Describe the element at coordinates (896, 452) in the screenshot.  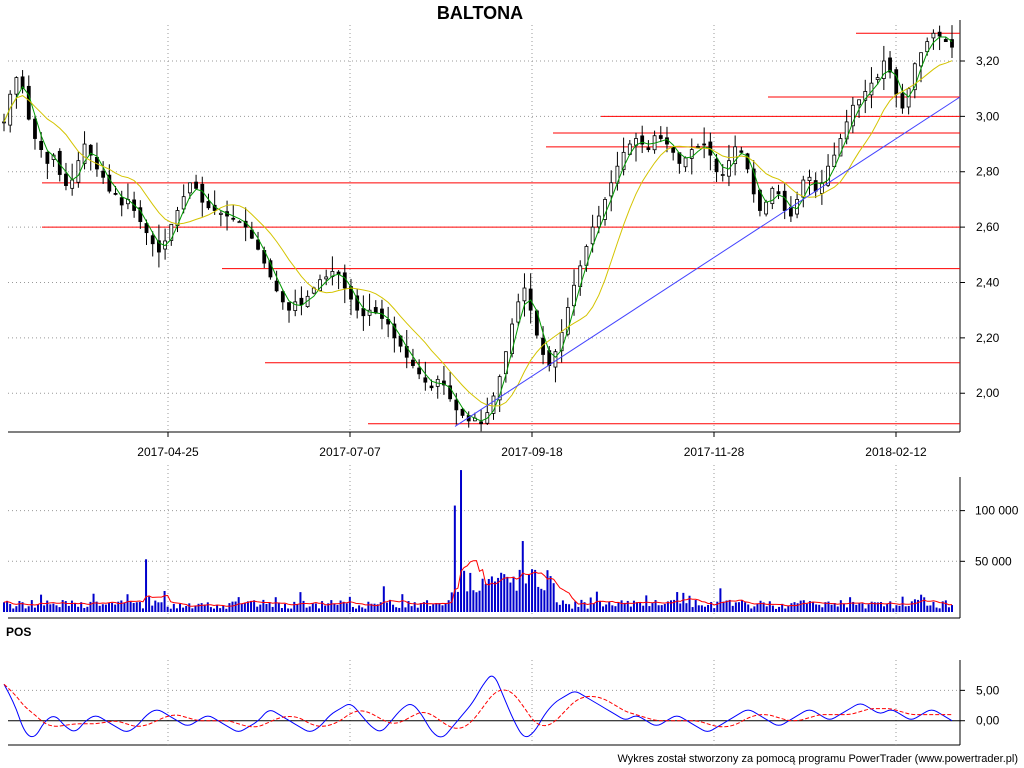
I see `price-x-tick-label: 2018-02-12` at that location.